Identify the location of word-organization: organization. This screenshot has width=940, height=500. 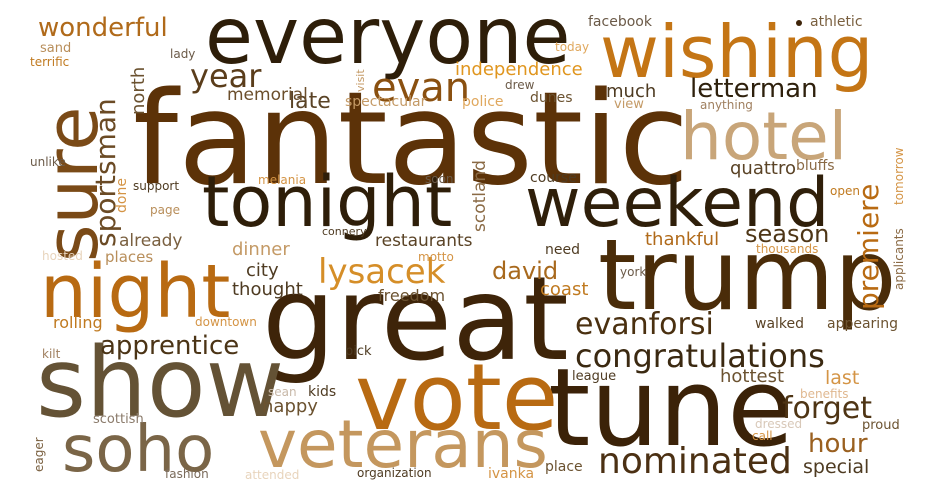
(394, 473).